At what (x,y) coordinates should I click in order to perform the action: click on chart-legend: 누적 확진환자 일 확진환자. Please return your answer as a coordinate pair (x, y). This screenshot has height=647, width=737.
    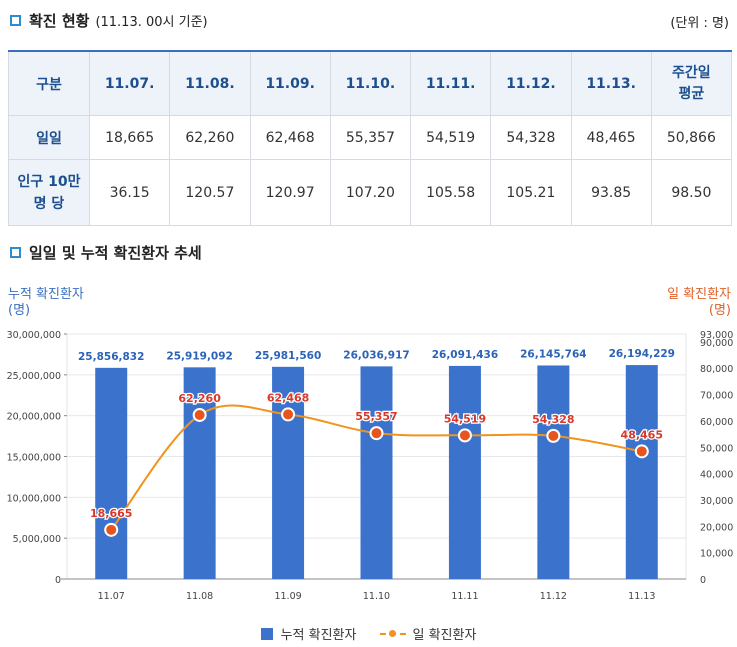
    Looking at the image, I should click on (368, 633).